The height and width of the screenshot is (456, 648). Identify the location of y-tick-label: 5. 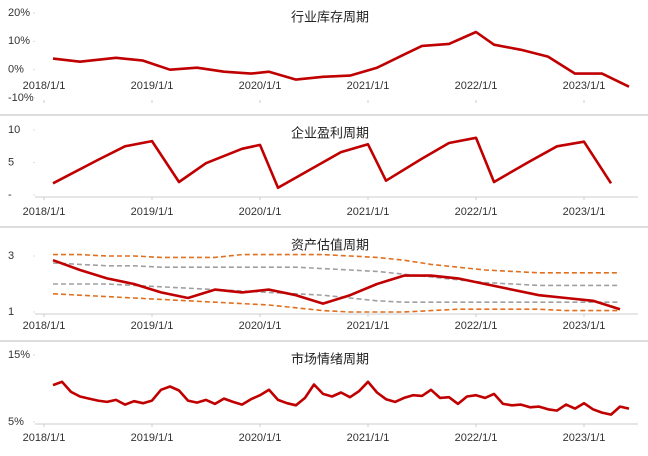
(11, 162).